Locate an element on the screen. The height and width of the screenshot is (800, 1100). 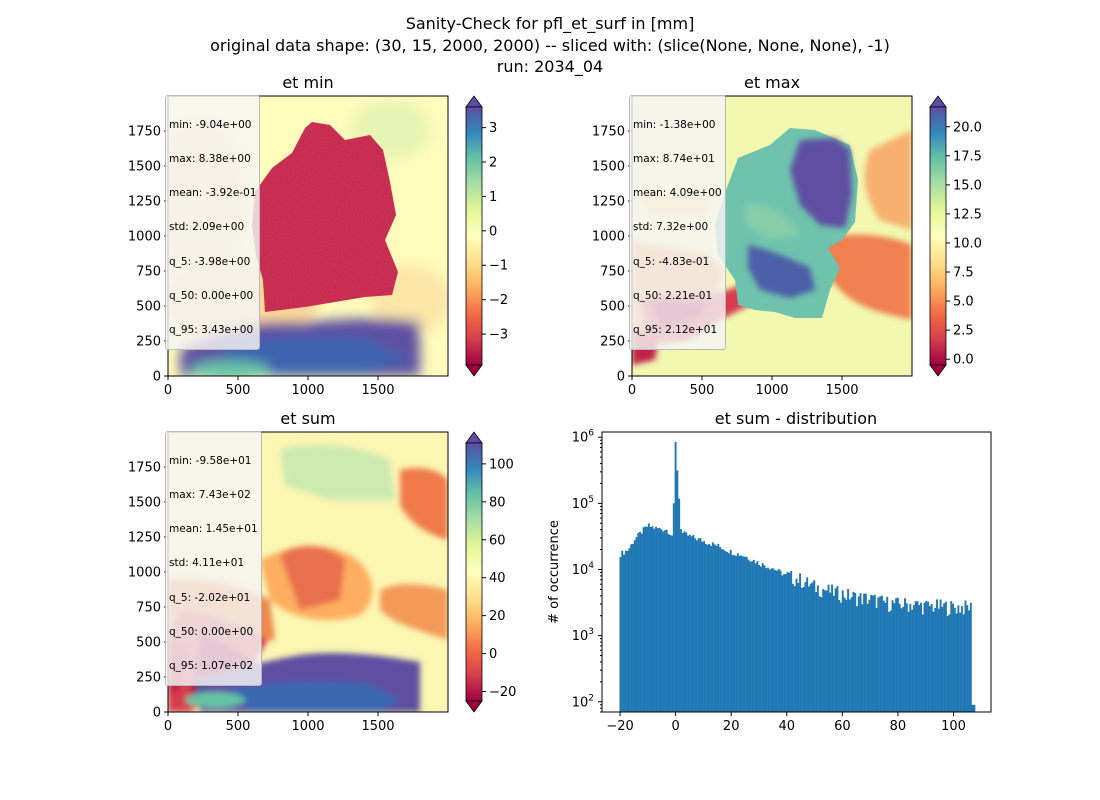
x-tick-label: 1000 is located at coordinates (307, 390).